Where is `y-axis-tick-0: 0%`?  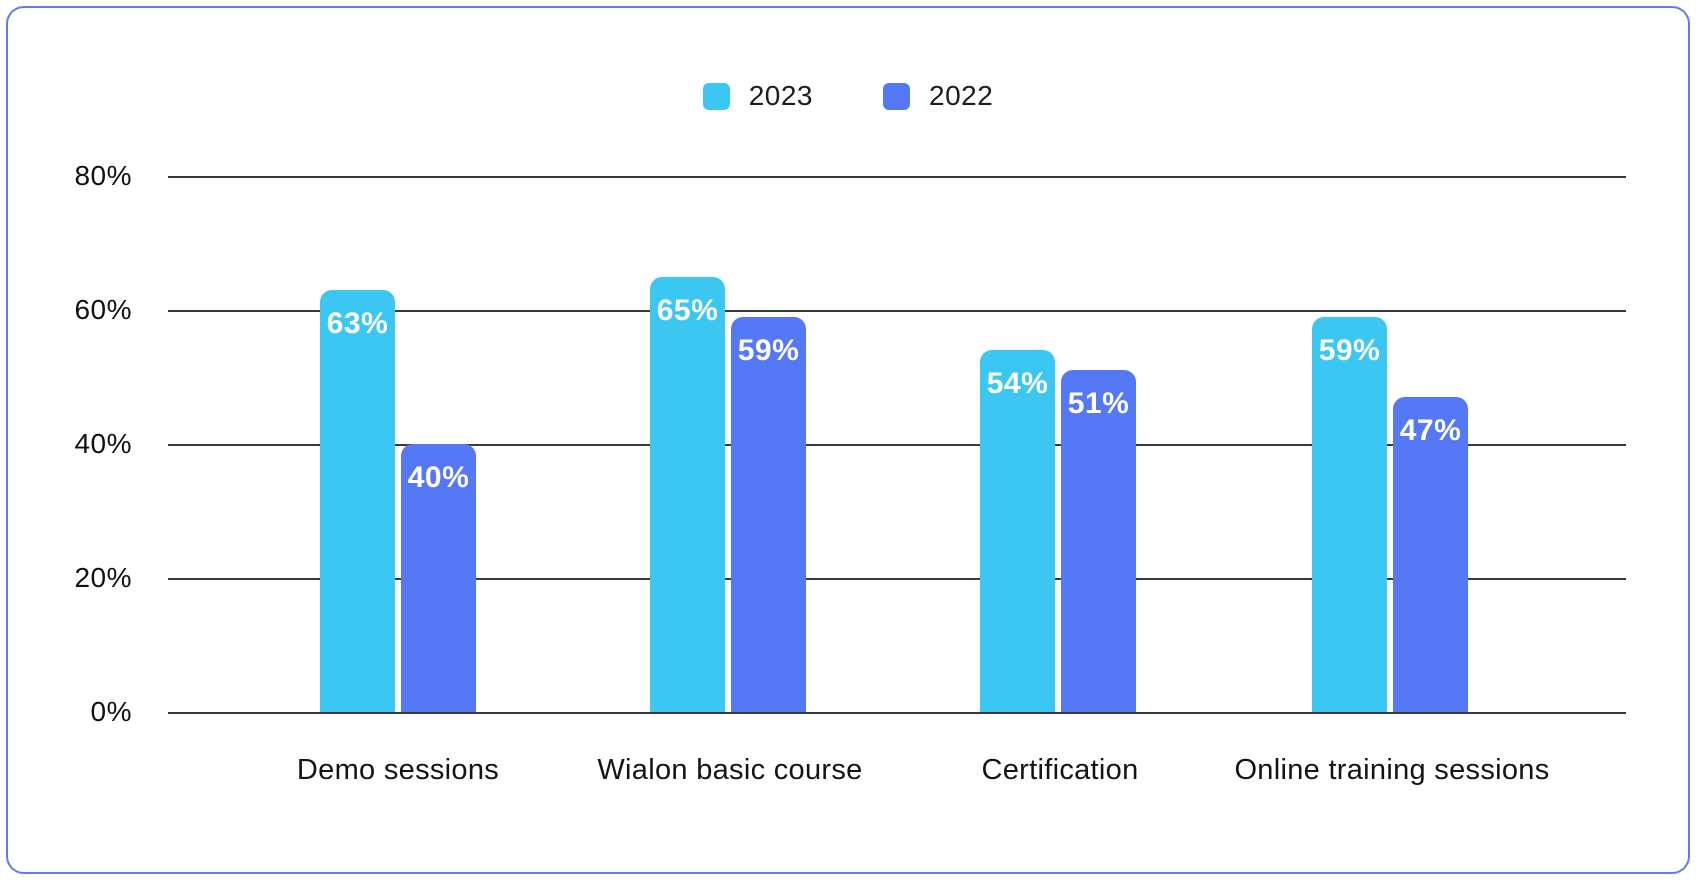
y-axis-tick-0: 0% is located at coordinates (111, 711).